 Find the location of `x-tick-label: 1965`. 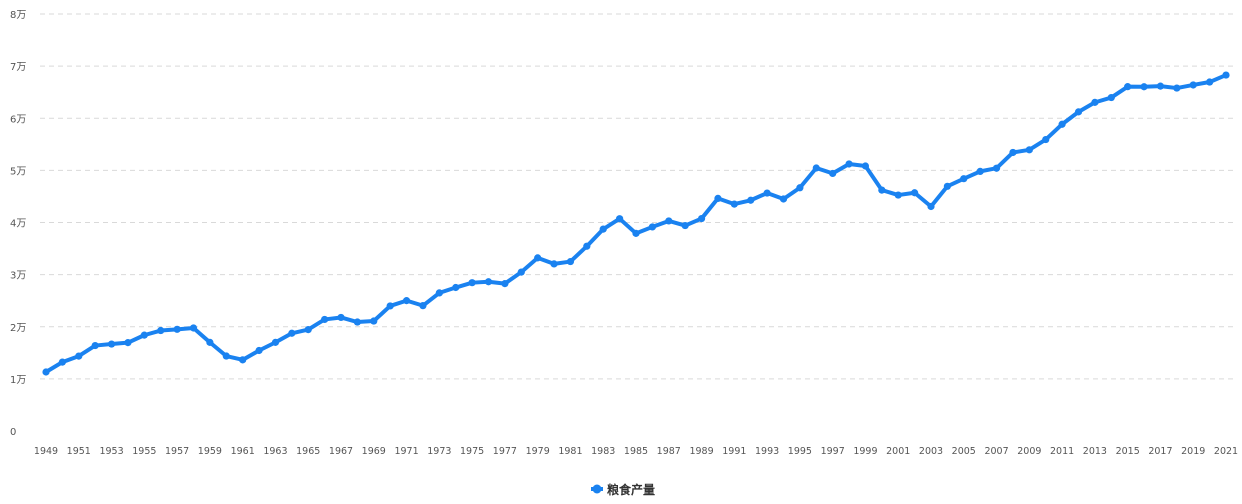

x-tick-label: 1965 is located at coordinates (308, 451).